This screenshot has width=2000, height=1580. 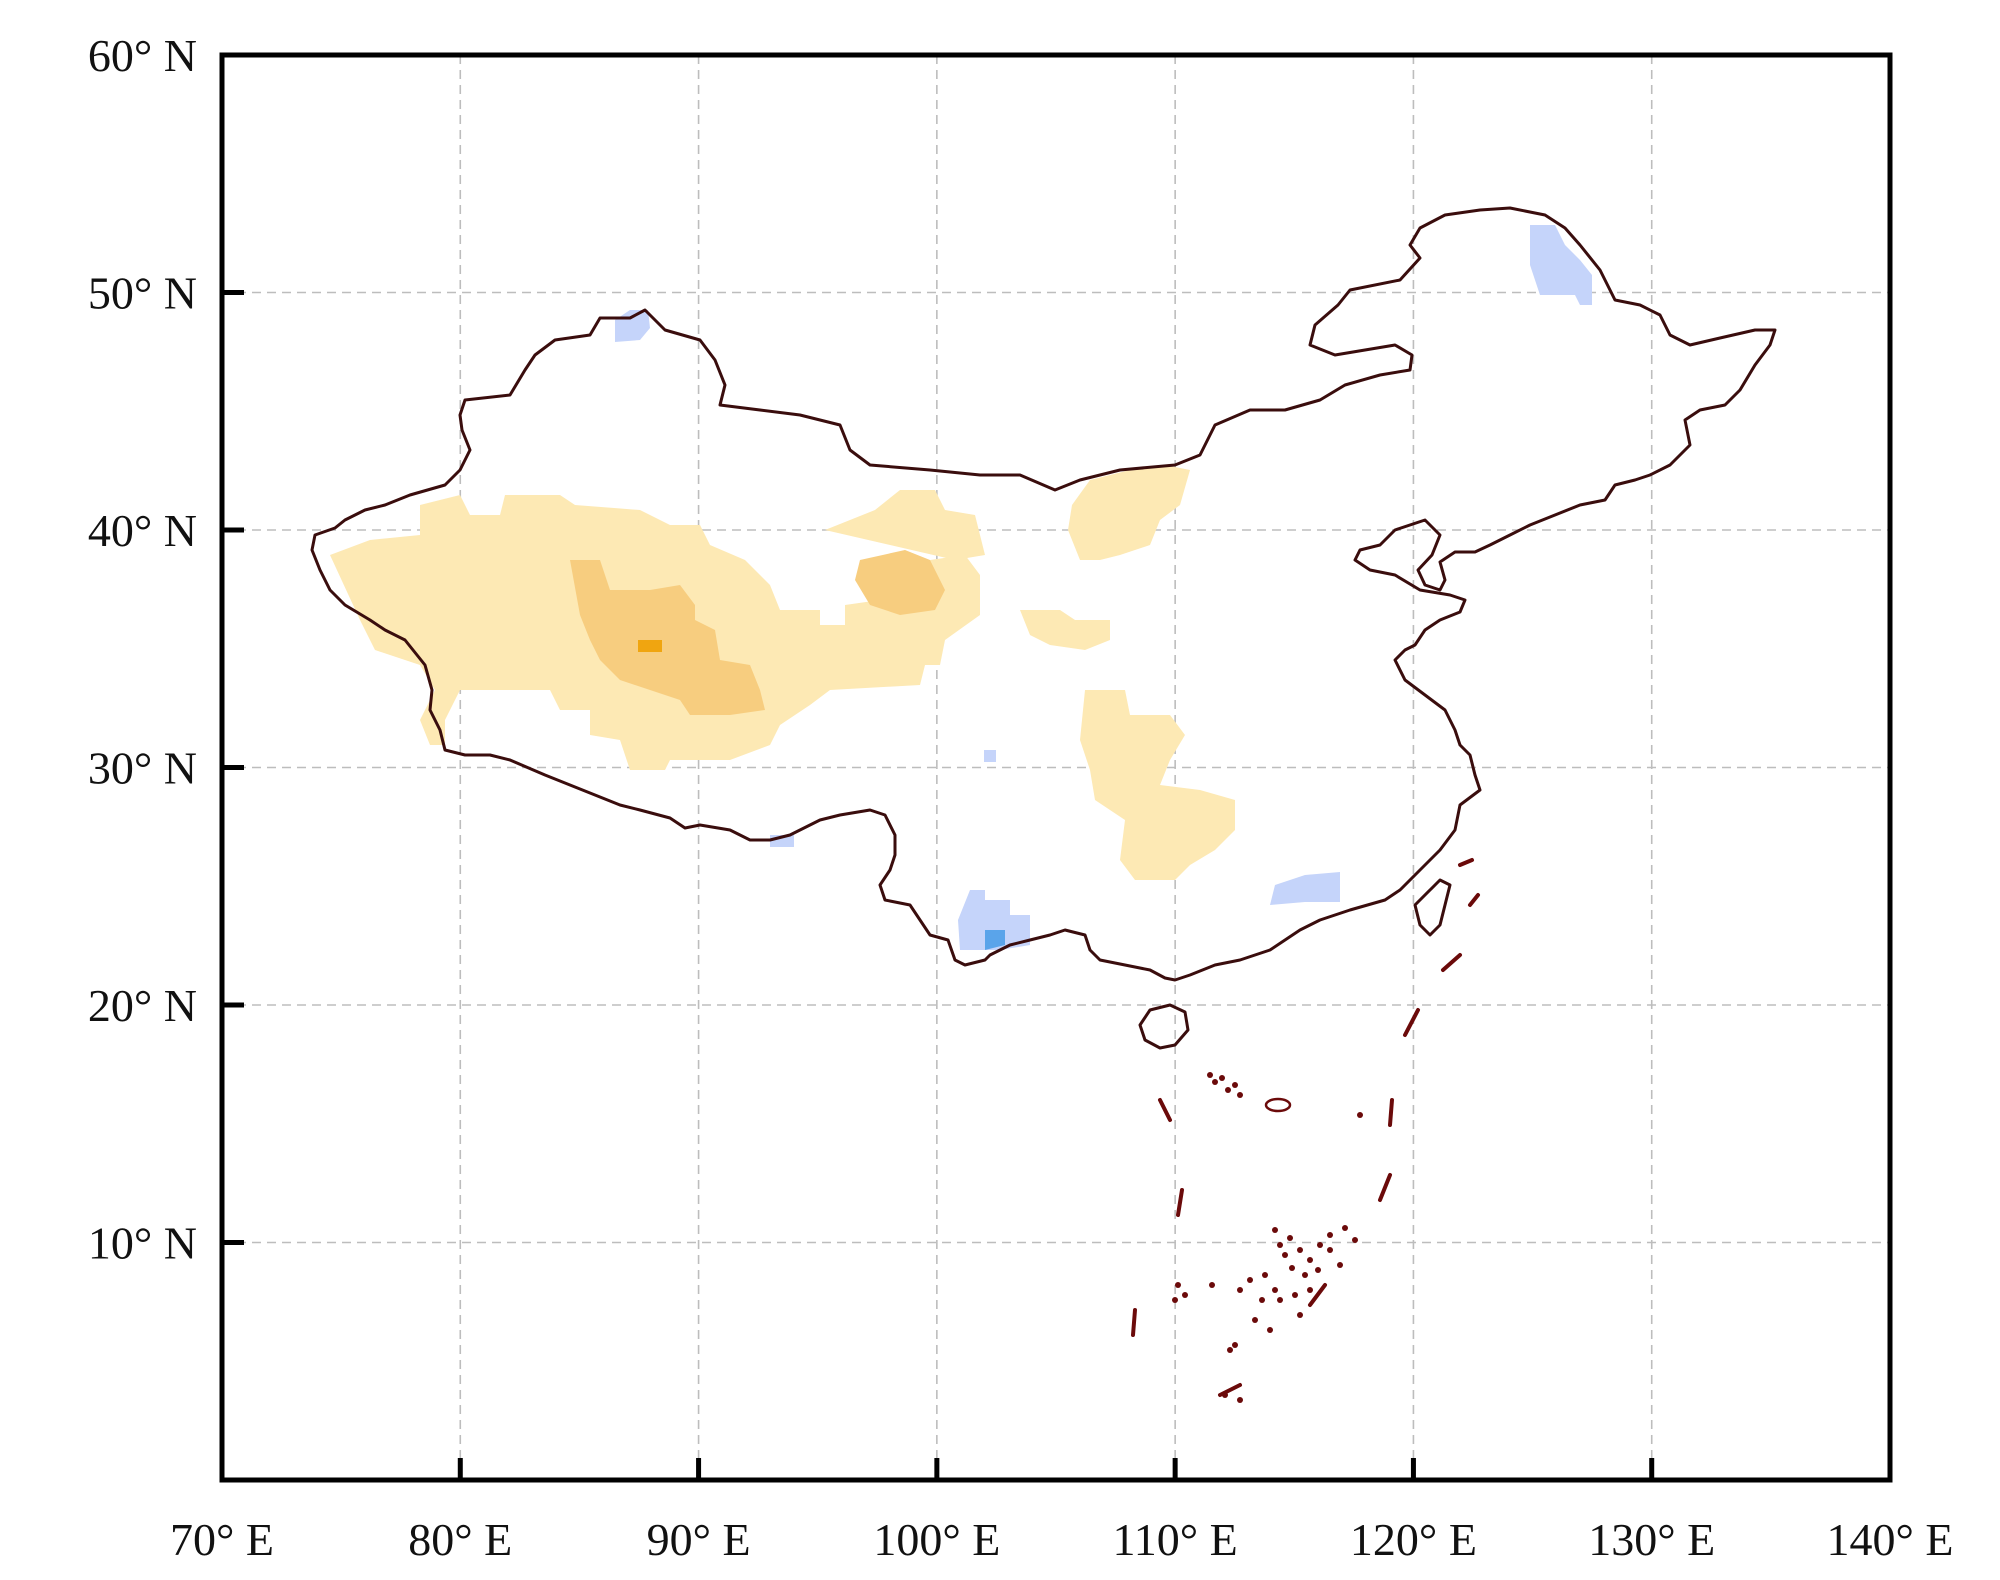 What do you see at coordinates (699, 1539) in the screenshot?
I see `lon-label-90: 90° E` at bounding box center [699, 1539].